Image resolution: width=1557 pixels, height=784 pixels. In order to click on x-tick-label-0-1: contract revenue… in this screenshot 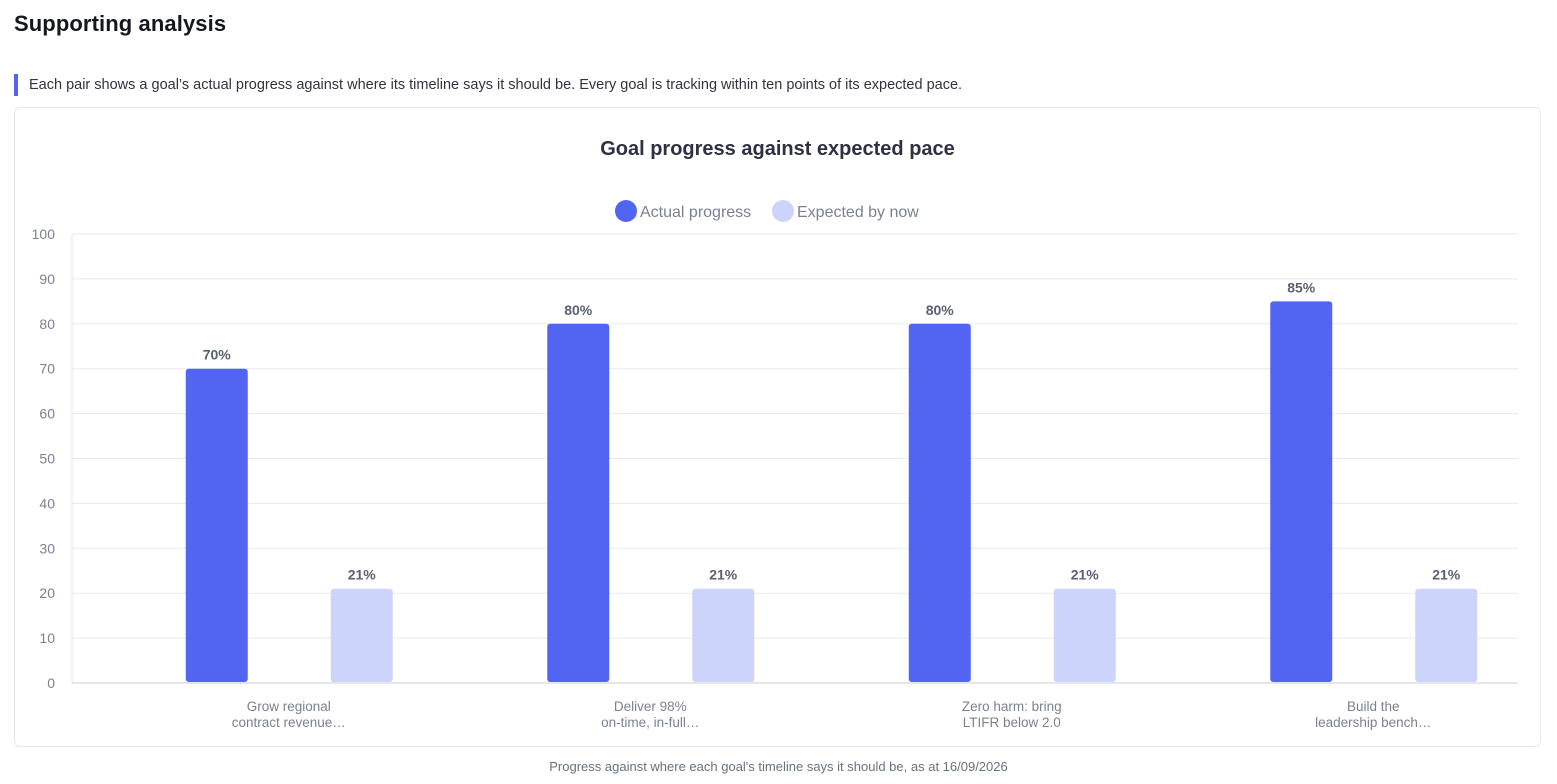, I will do `click(289, 722)`.